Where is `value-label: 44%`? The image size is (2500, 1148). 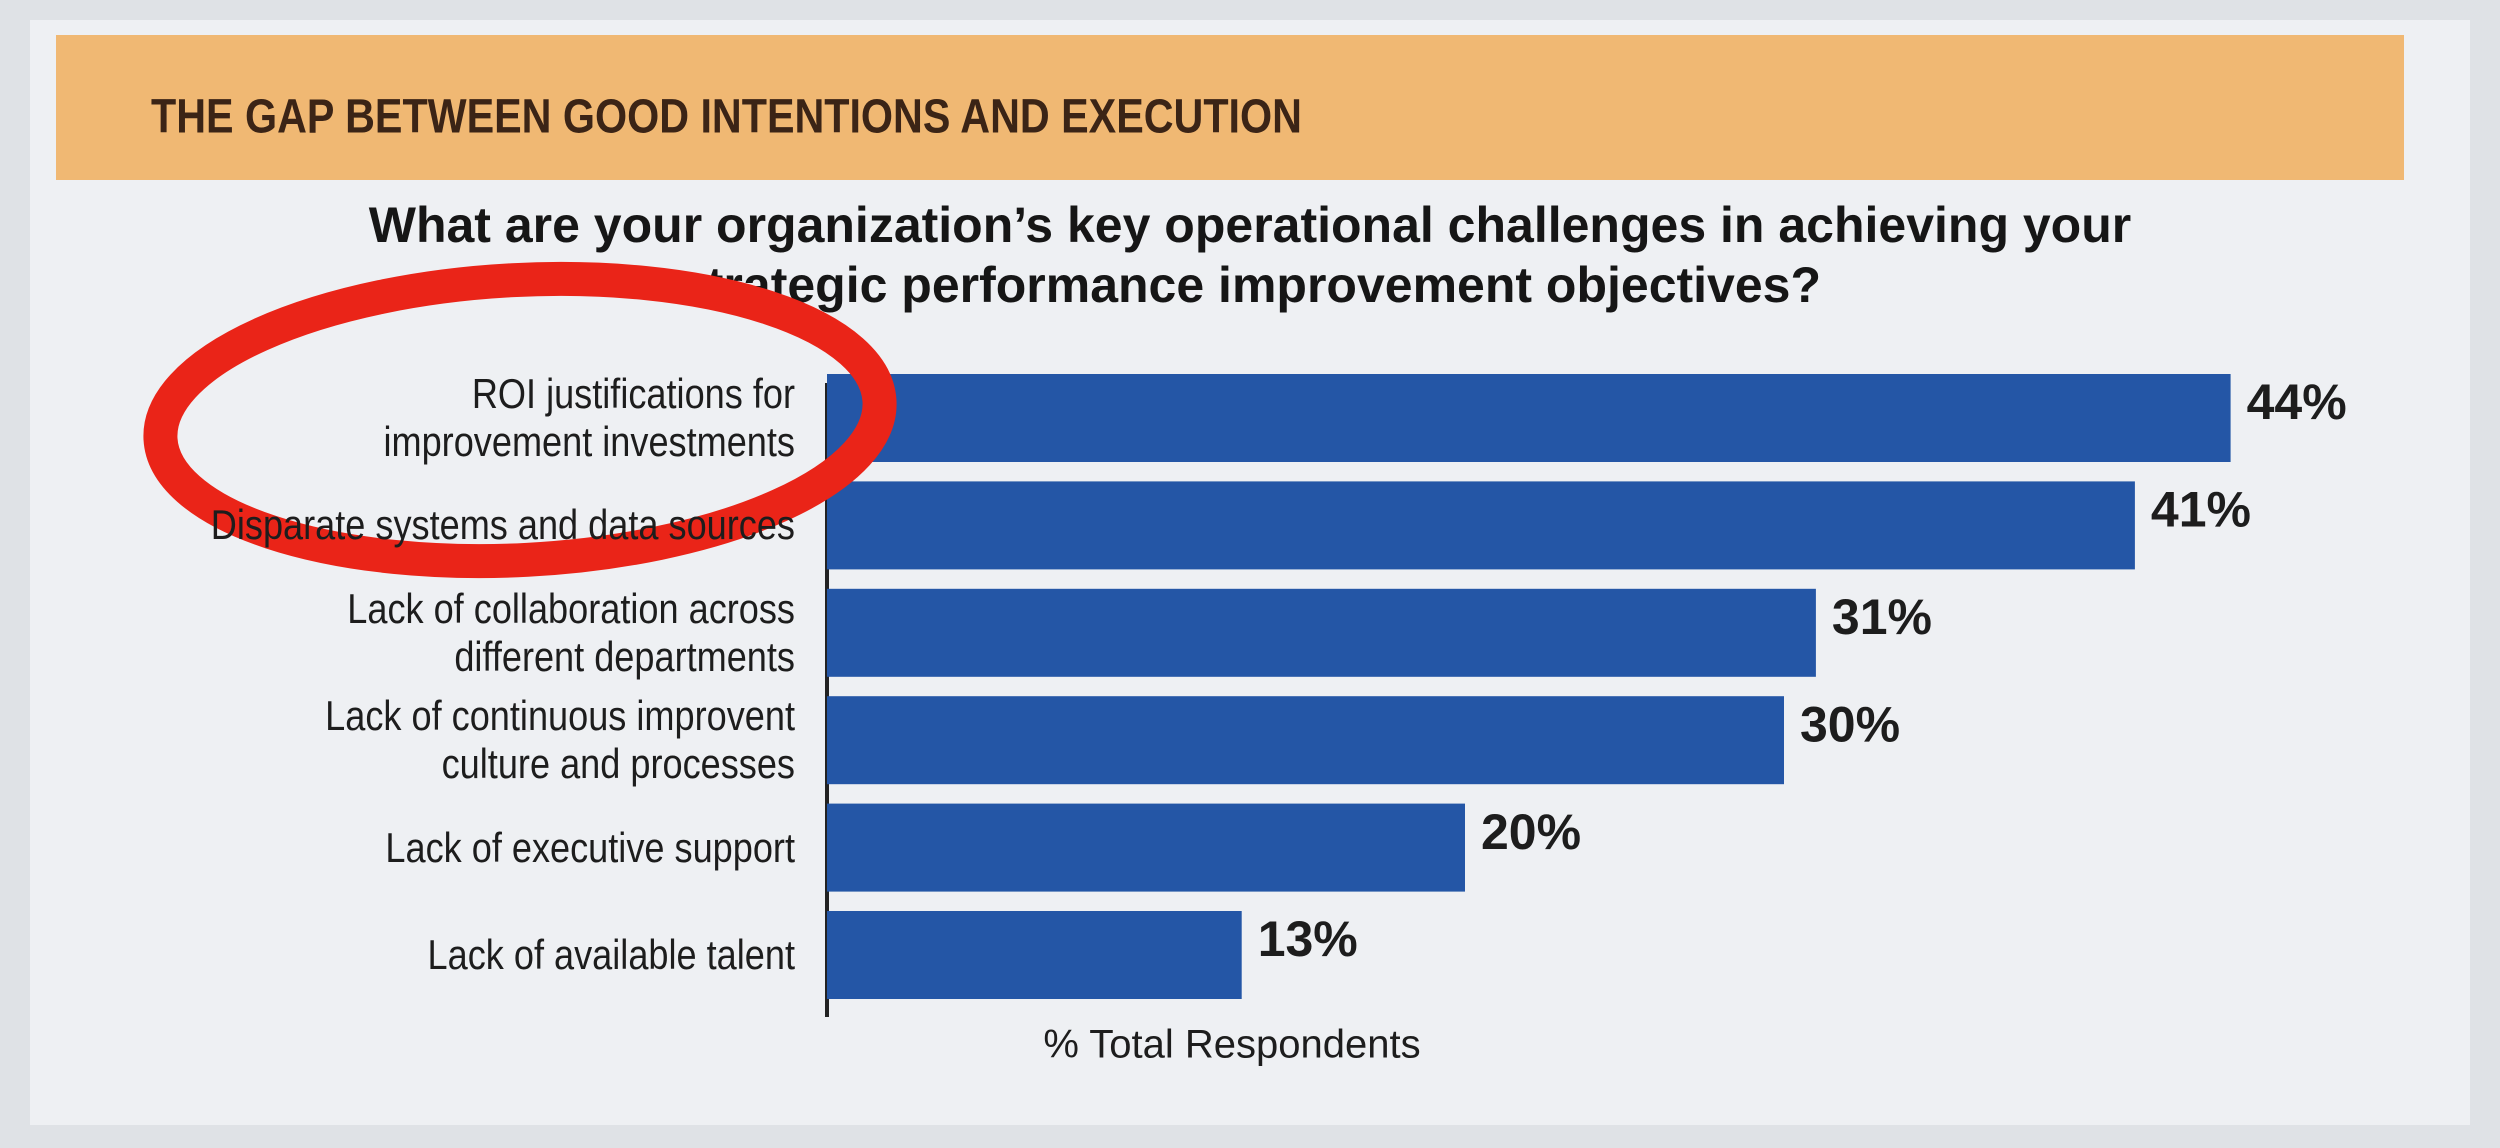
value-label: 44% is located at coordinates (2297, 402).